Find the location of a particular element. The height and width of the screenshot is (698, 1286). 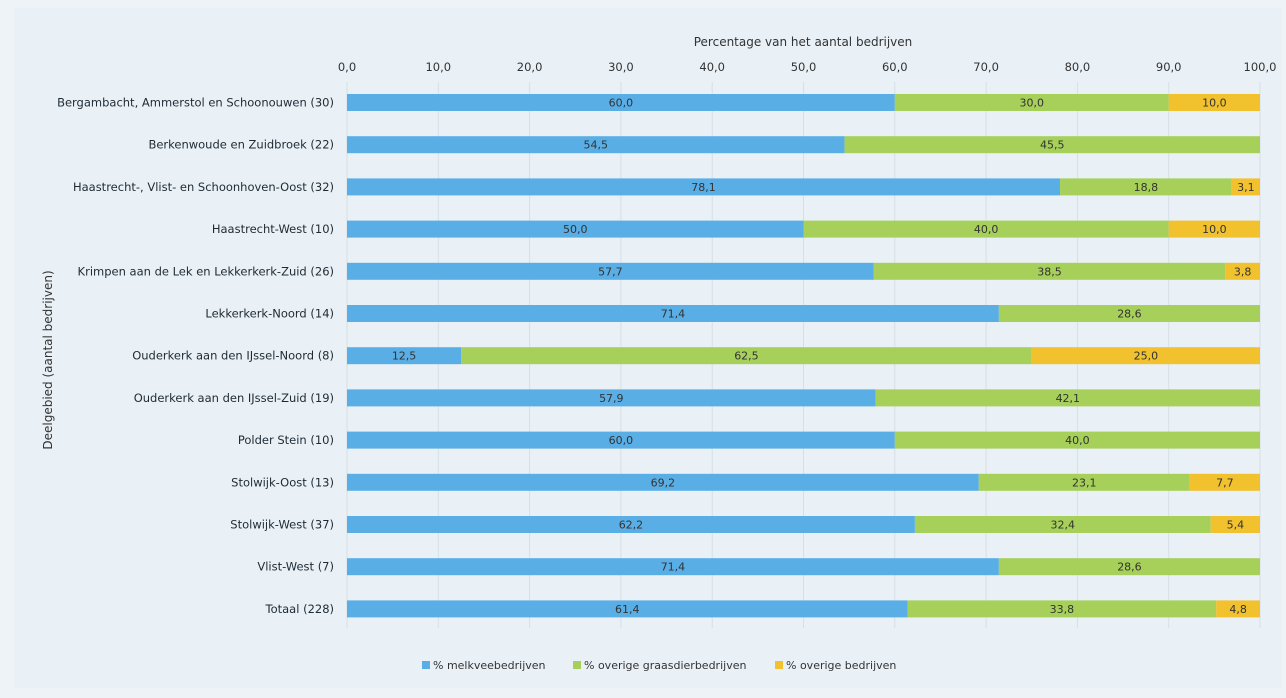

data-label: 42,1 is located at coordinates (1068, 398).